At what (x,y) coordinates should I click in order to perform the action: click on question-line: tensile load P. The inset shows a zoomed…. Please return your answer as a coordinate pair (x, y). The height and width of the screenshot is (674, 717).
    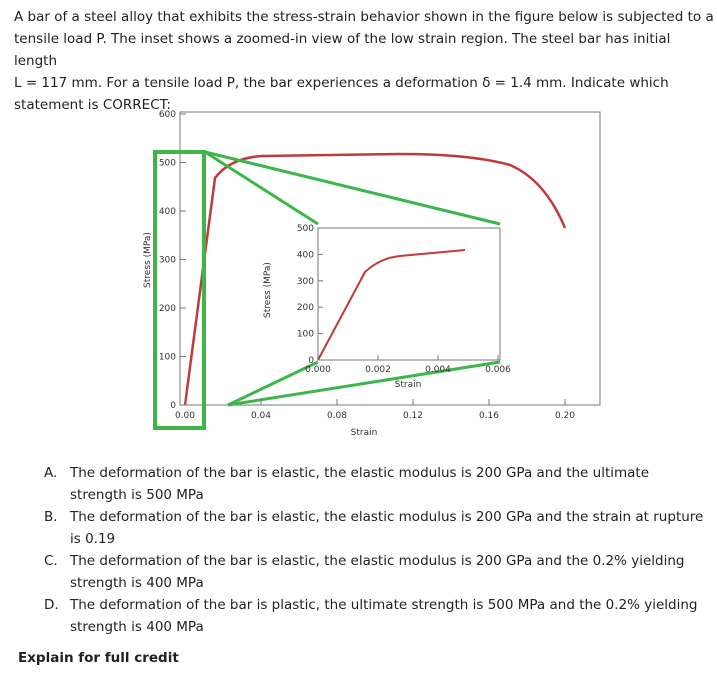
    Looking at the image, I should click on (342, 50).